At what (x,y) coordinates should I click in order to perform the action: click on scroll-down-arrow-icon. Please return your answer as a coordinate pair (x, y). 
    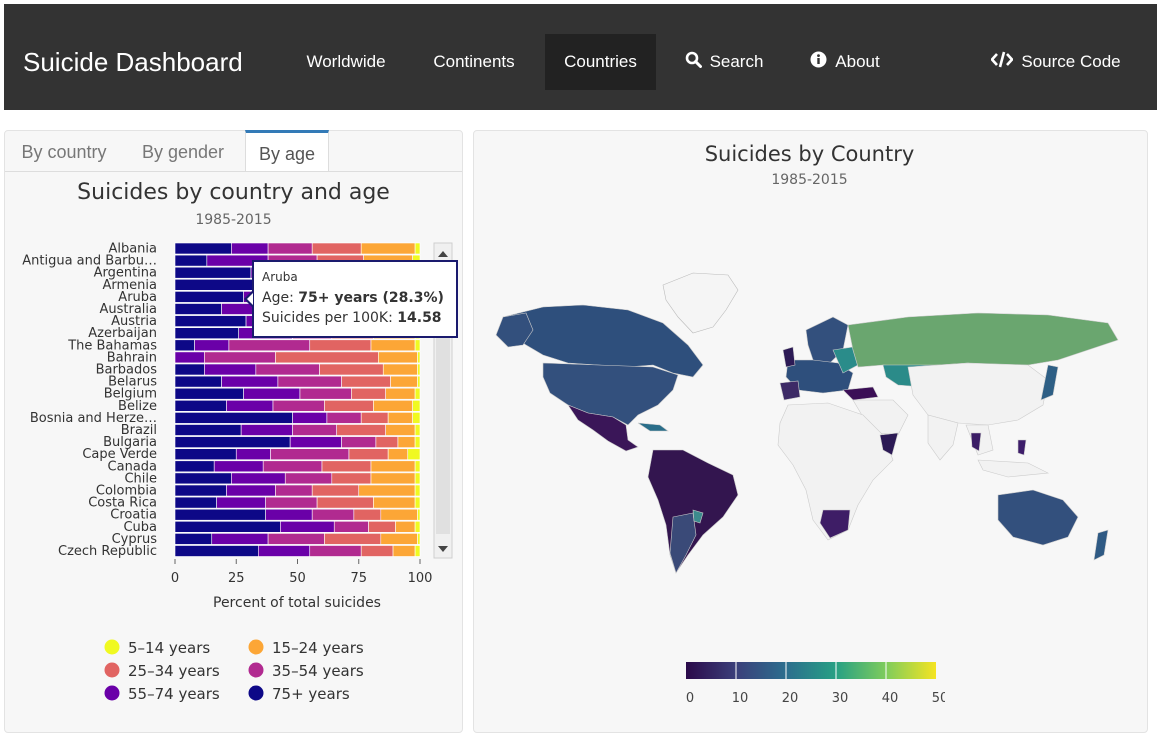
    Looking at the image, I should click on (443, 549).